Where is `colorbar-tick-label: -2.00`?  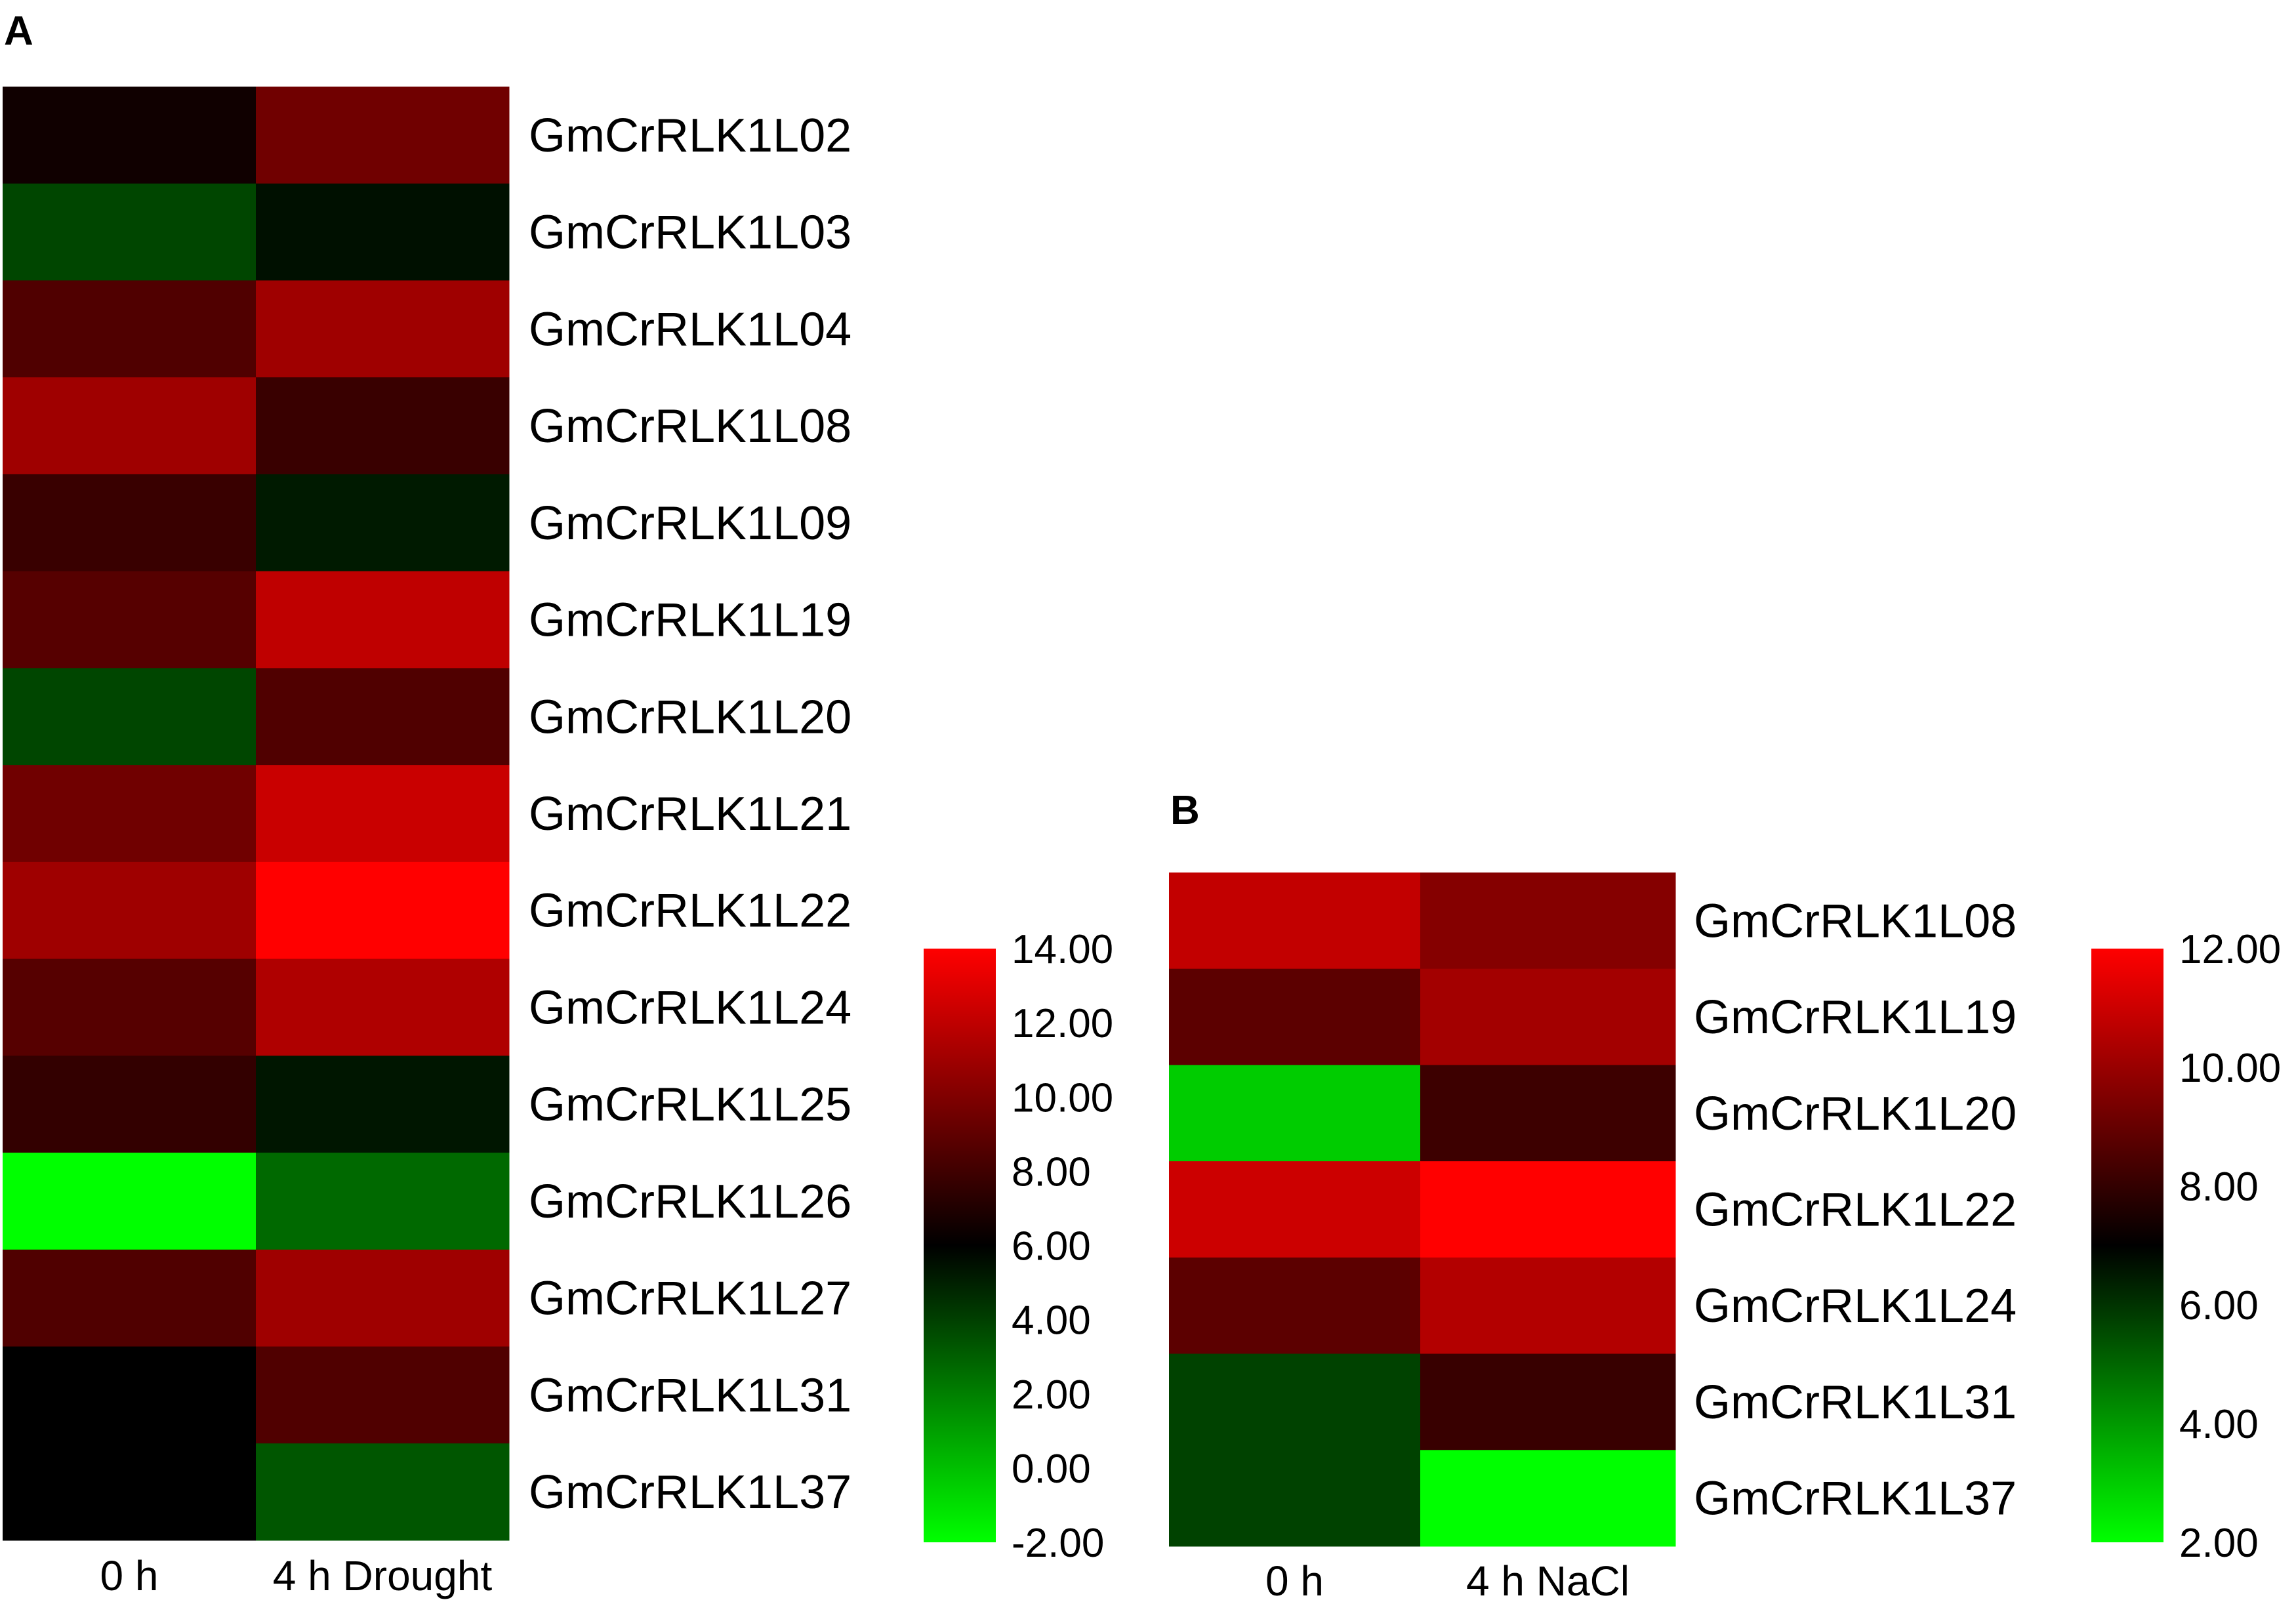
colorbar-tick-label: -2.00 is located at coordinates (1058, 1543).